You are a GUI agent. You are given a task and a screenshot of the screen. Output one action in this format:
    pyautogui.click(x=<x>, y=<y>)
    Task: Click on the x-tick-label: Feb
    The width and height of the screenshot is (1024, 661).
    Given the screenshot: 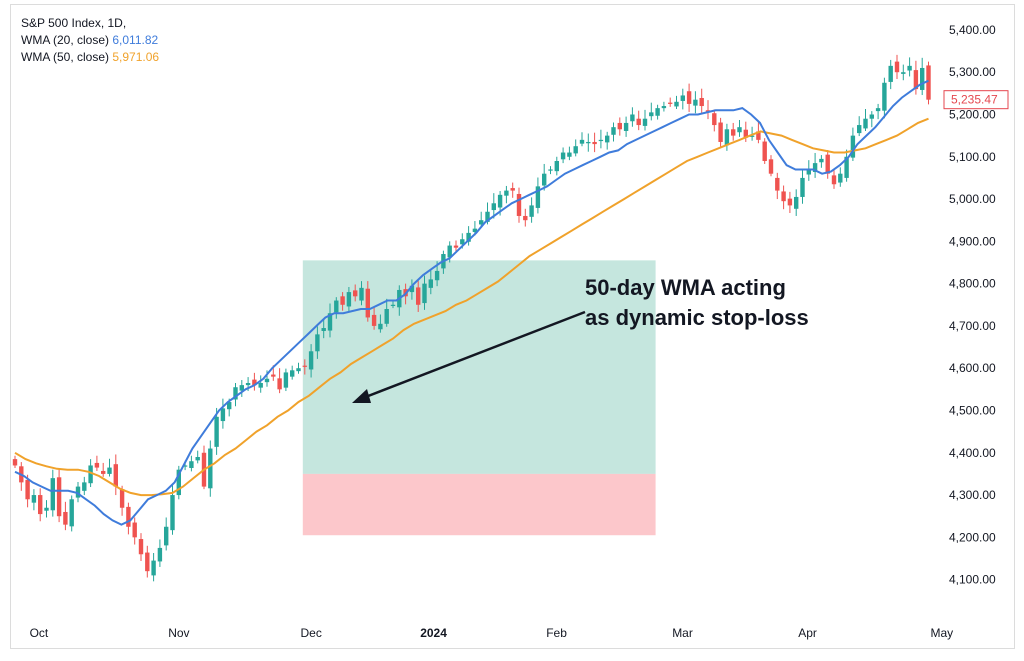 What is the action you would take?
    pyautogui.click(x=556, y=633)
    